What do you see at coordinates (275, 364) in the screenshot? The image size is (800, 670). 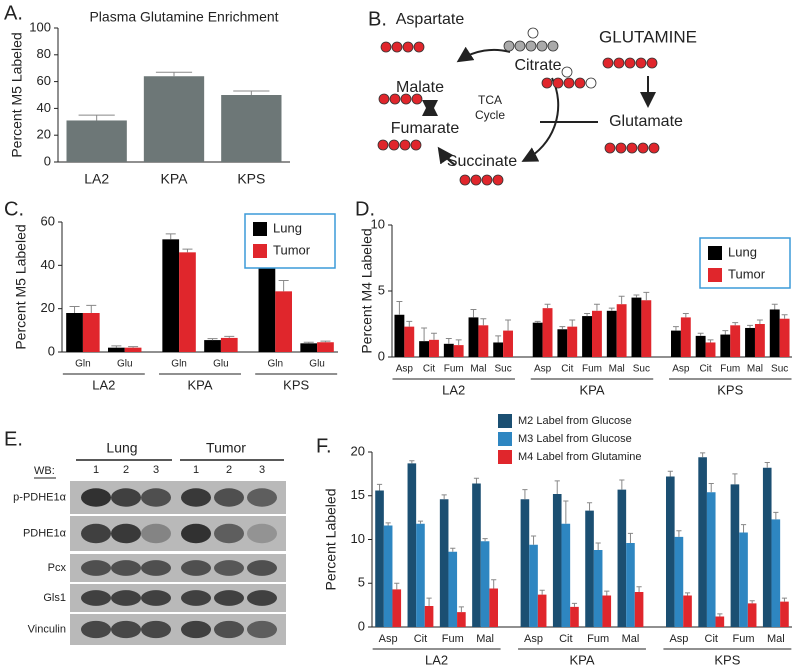 I see `x-tick-label: Gln` at bounding box center [275, 364].